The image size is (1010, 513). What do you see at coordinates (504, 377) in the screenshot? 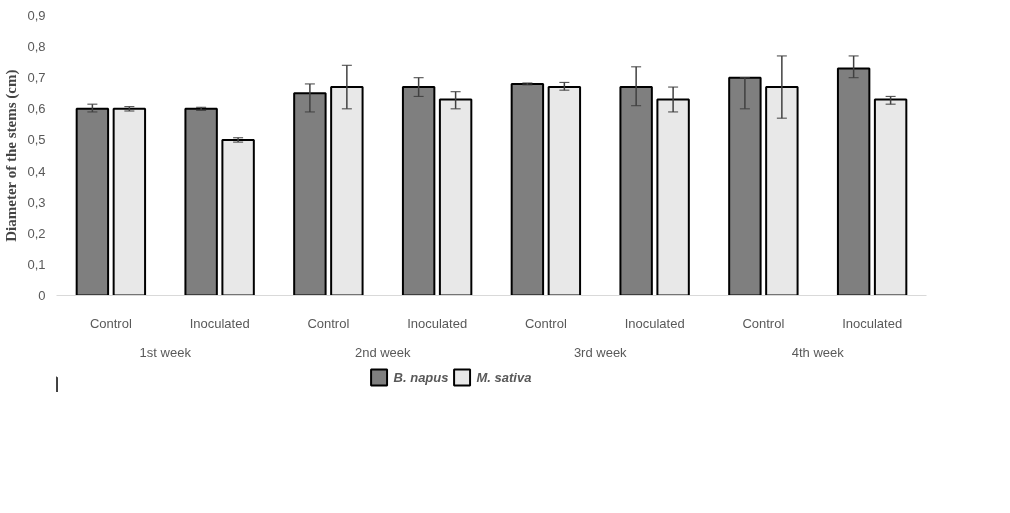
I see `legend-label: M. sativa` at bounding box center [504, 377].